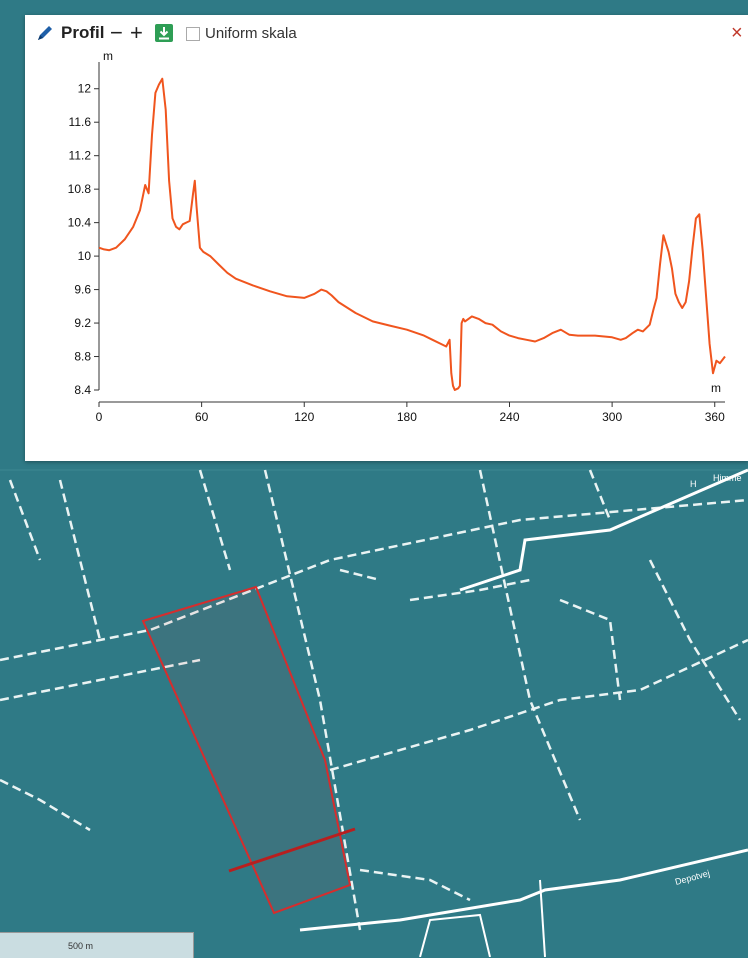 The image size is (748, 958). I want to click on panel-title: Profil, so click(83, 32).